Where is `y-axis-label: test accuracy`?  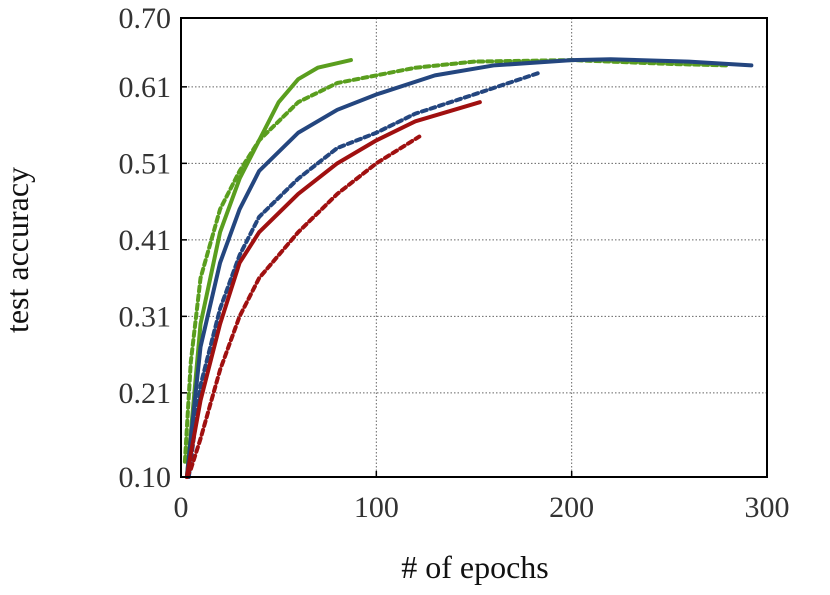
y-axis-label: test accuracy is located at coordinates (17, 250).